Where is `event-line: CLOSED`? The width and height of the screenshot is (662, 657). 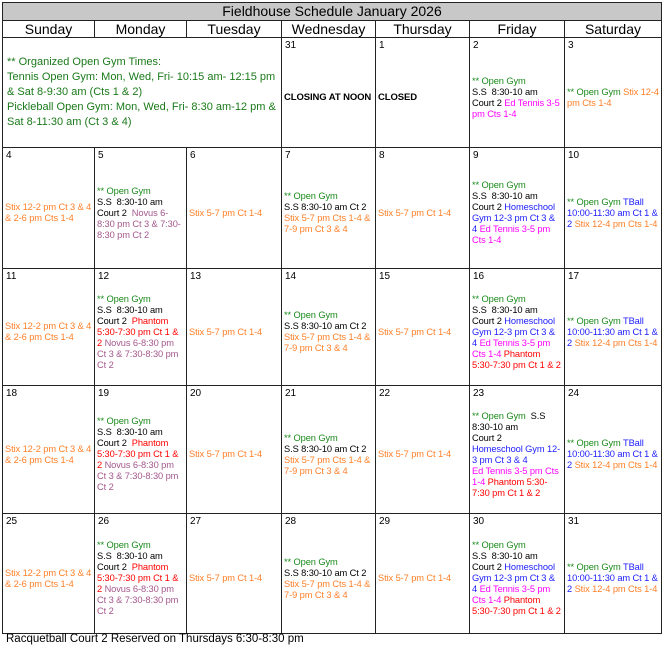
event-line: CLOSED is located at coordinates (422, 97).